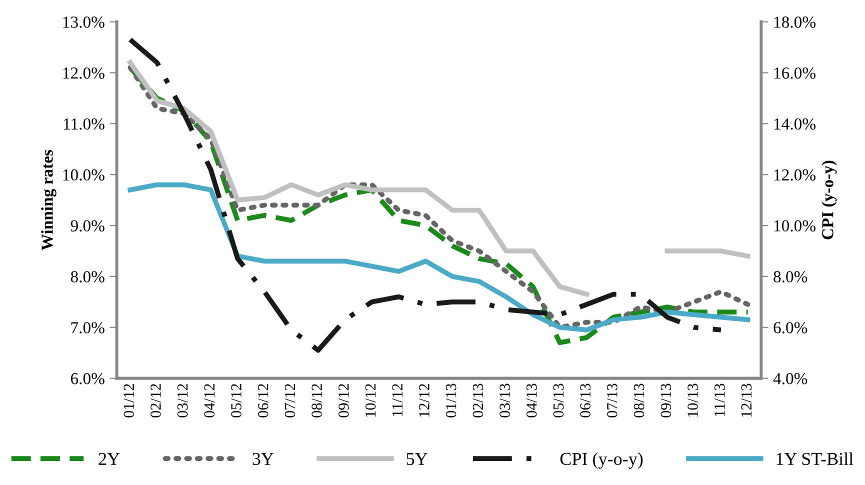  I want to click on y-tick-label: 6.0%, so click(87, 378).